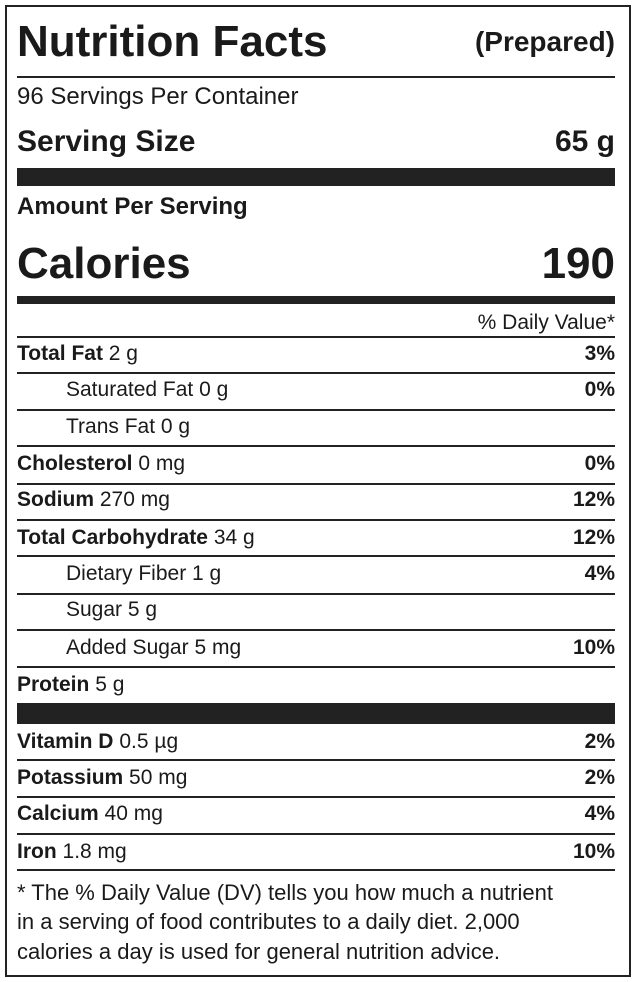  Describe the element at coordinates (316, 300) in the screenshot. I see `thick-rule` at that location.